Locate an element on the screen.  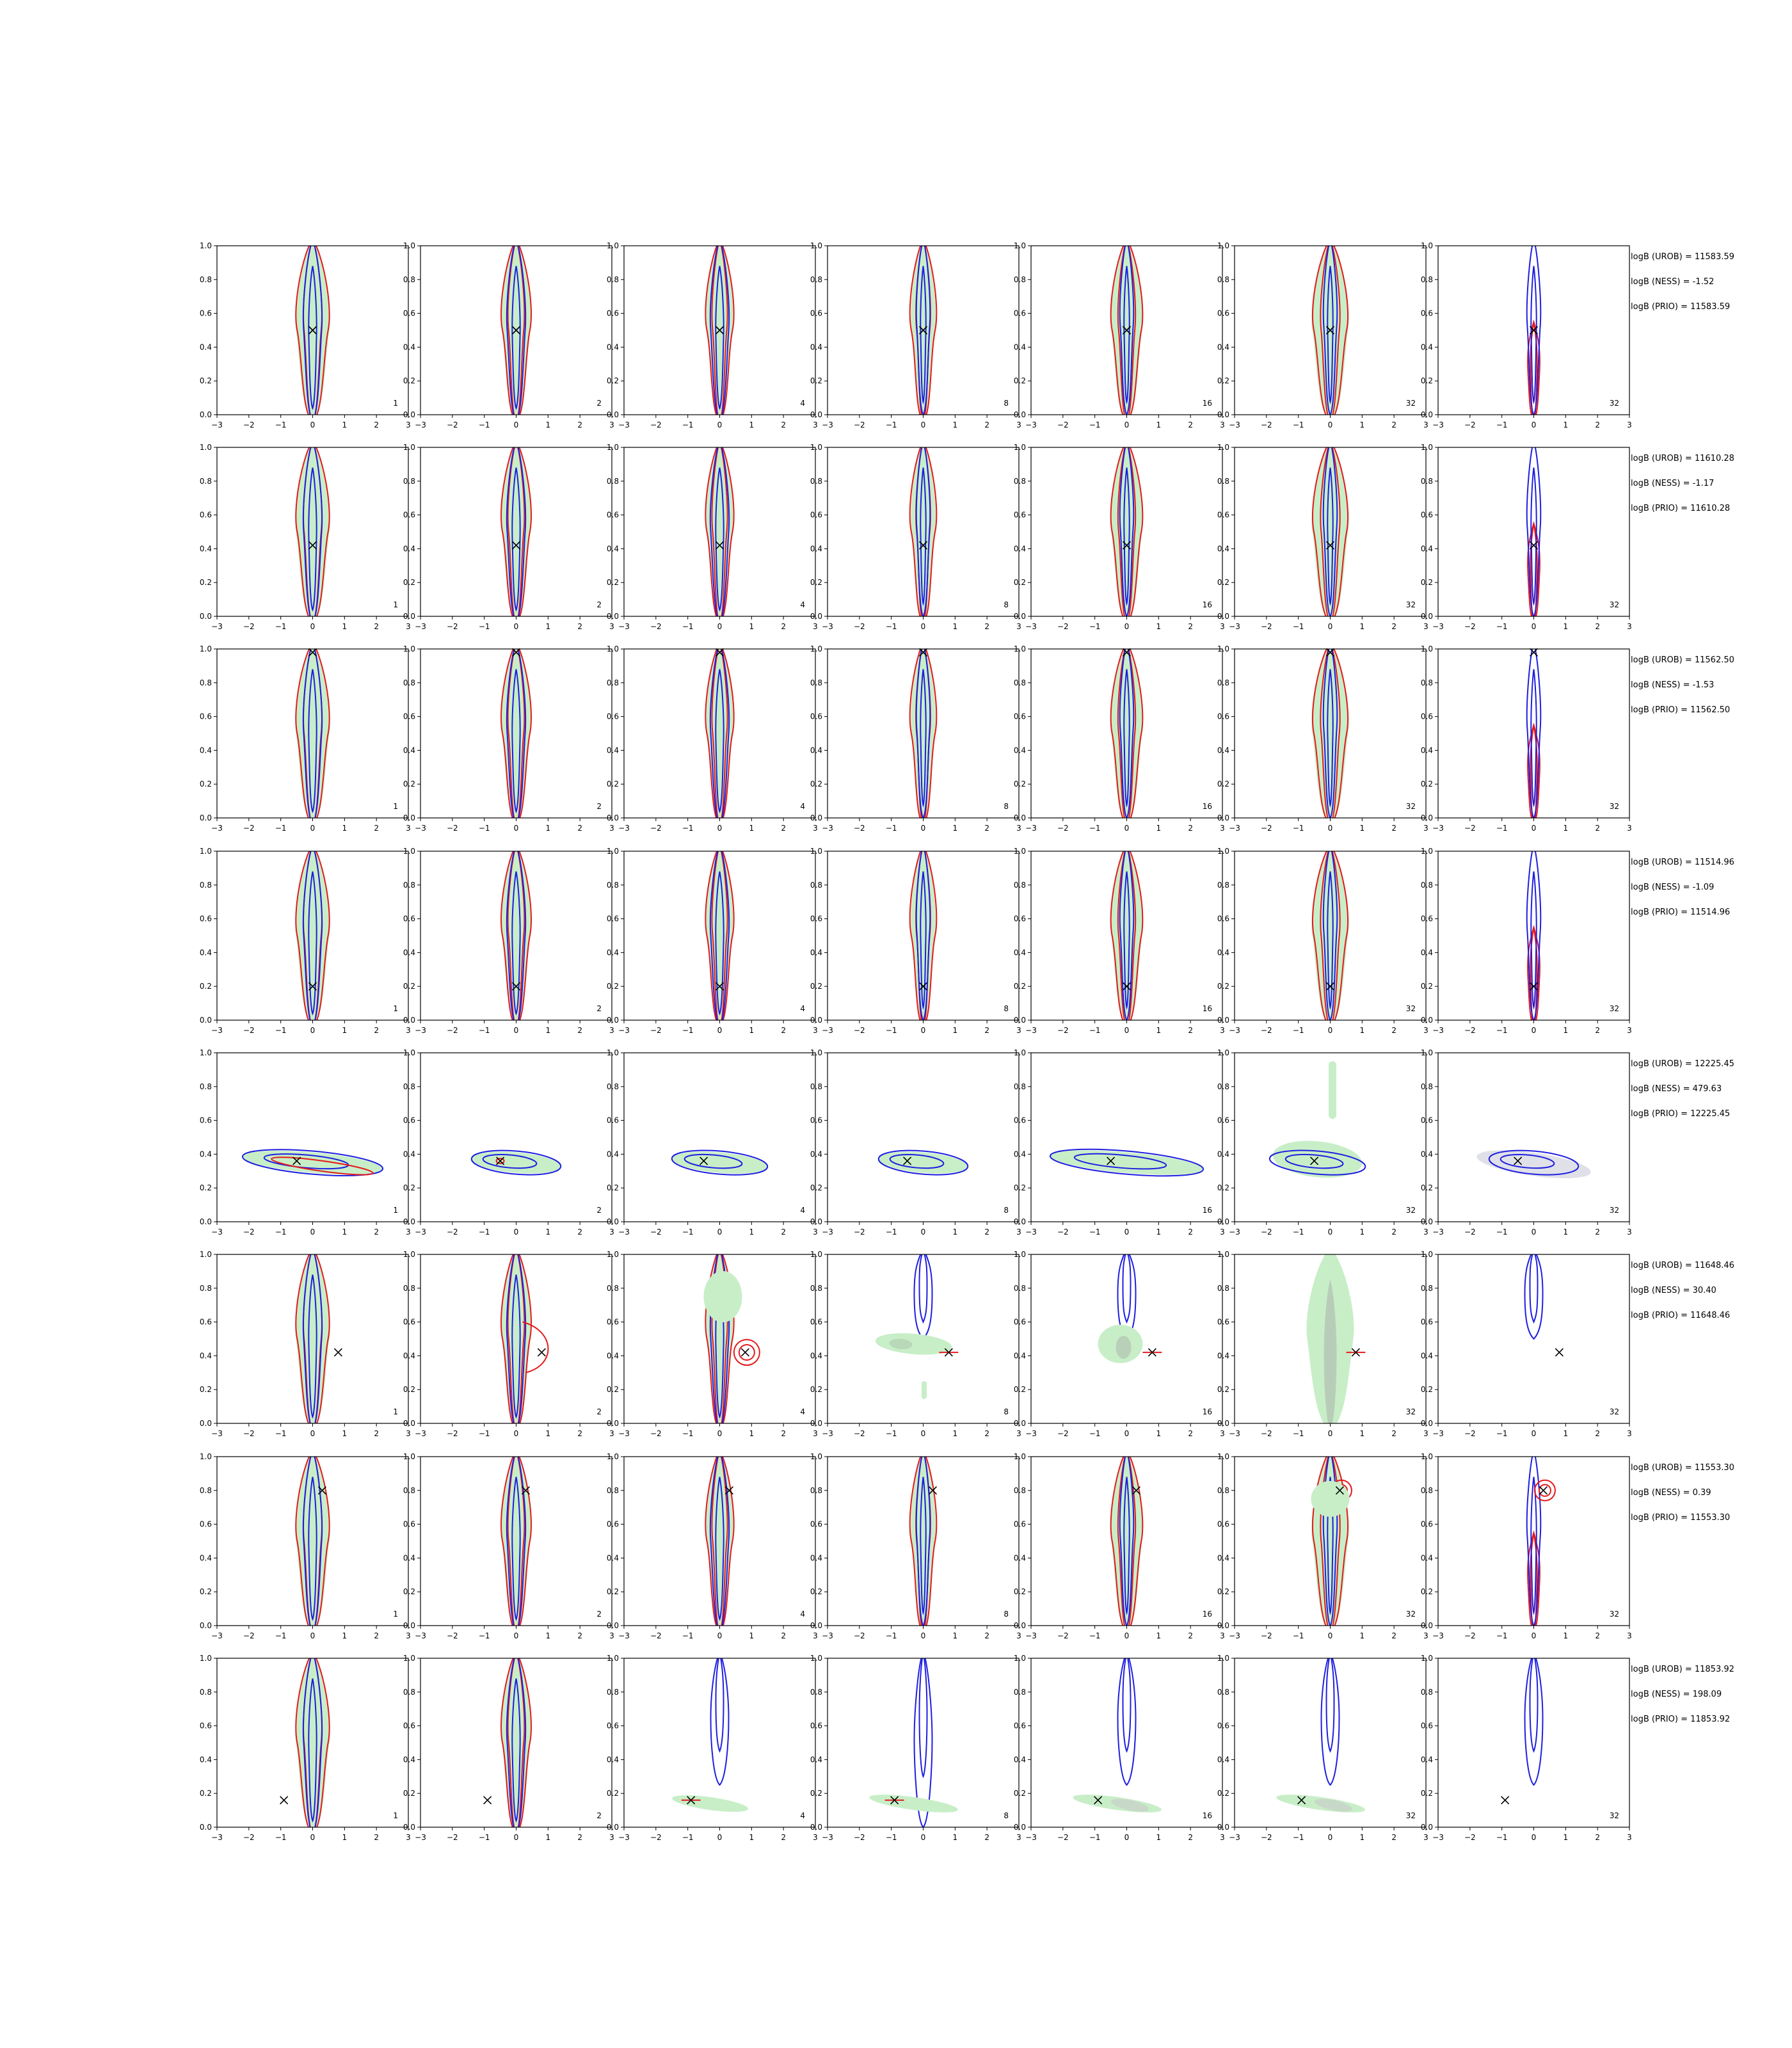
panel-r3-c3: −3 −2 −1 0 1 2 3 0.0 0.2 0.4 0.6 0.8 1.0 4 is located at coordinates (712, 738).